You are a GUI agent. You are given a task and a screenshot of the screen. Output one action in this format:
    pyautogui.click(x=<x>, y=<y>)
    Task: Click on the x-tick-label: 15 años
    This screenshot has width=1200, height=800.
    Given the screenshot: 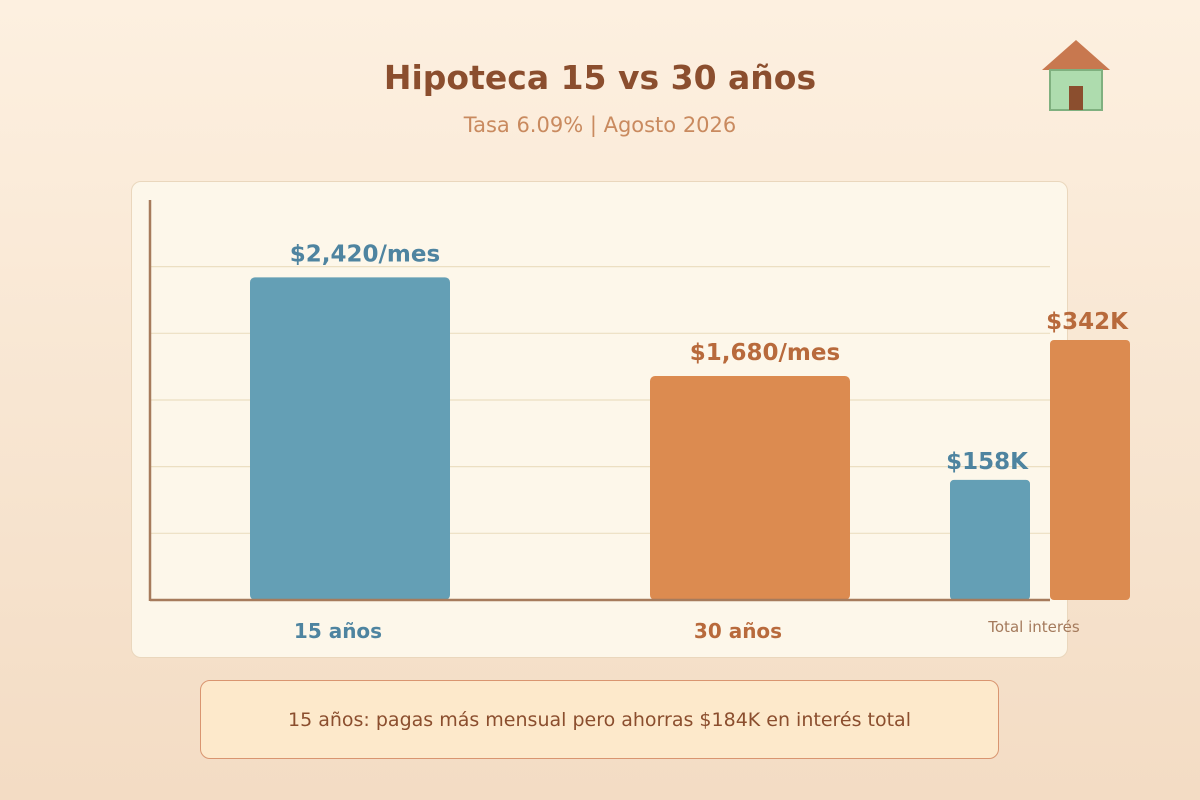 What is the action you would take?
    pyautogui.click(x=338, y=631)
    